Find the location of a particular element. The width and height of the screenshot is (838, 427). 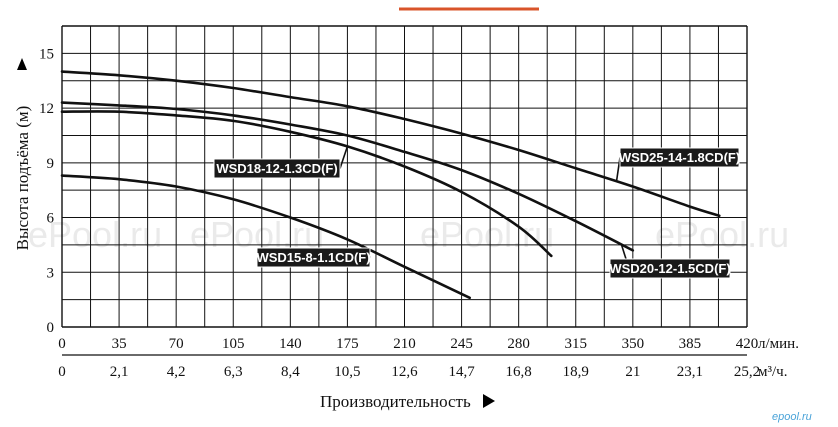

x2-tick-label: 6,3 is located at coordinates (233, 372).